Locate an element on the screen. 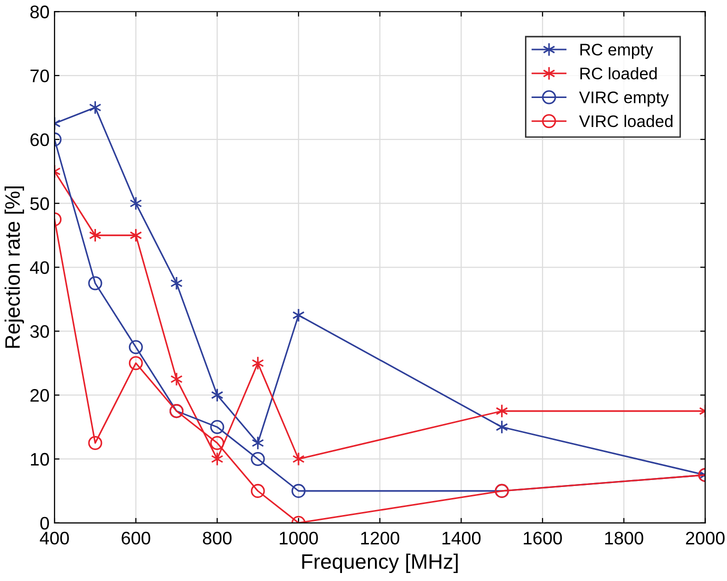 This screenshot has width=727, height=581. y-tick-label: 70 is located at coordinates (39, 75).